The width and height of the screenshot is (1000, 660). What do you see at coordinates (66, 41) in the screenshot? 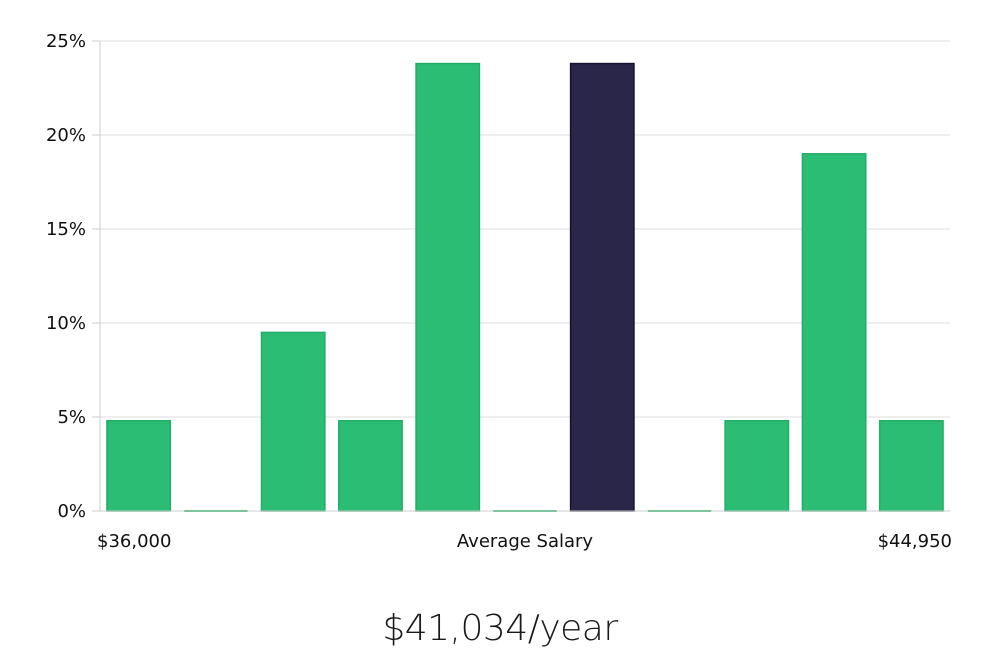
I see `y-tick-label-25: 25%` at bounding box center [66, 41].